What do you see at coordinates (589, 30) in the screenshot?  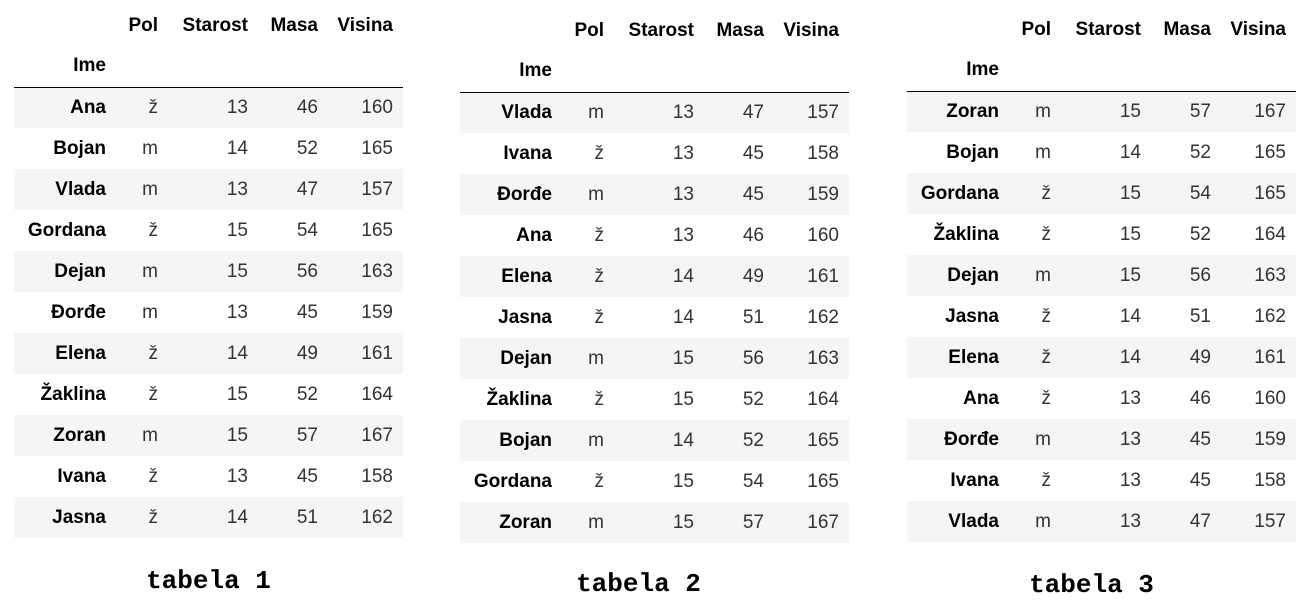 I see `column-header: Pol` at bounding box center [589, 30].